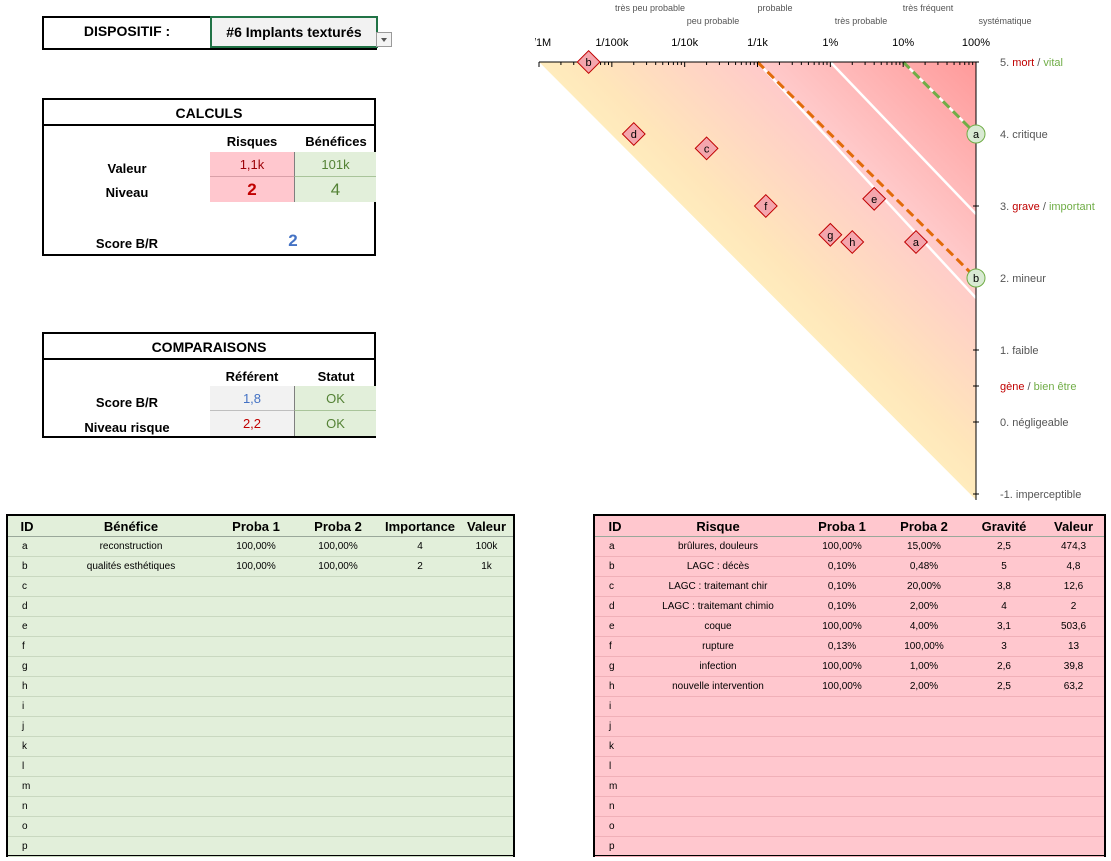  Describe the element at coordinates (27, 706) in the screenshot. I see `benefit-cell: i` at that location.